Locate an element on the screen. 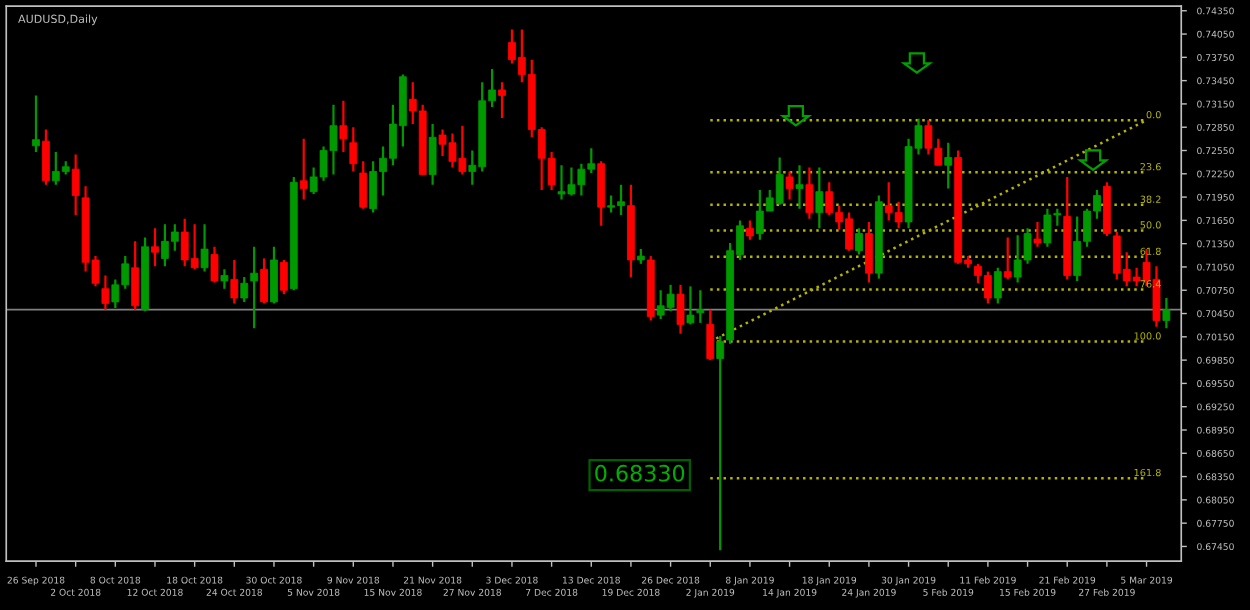  annotation: 0.68330 is located at coordinates (640, 473).